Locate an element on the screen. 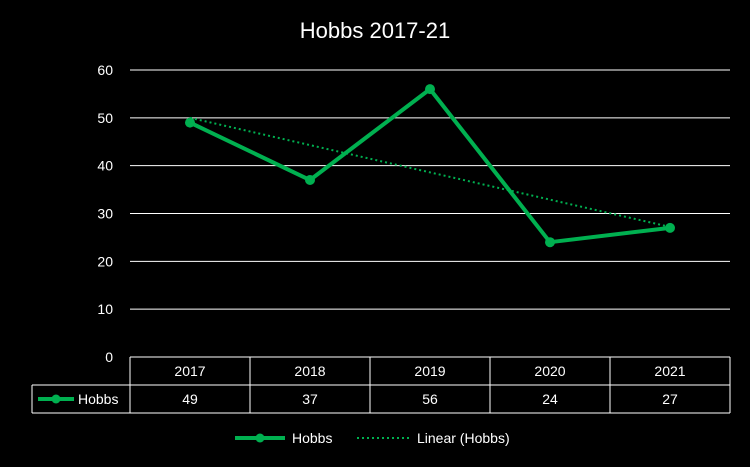 The image size is (750, 467). x-tick-label: 2018 is located at coordinates (309, 371).